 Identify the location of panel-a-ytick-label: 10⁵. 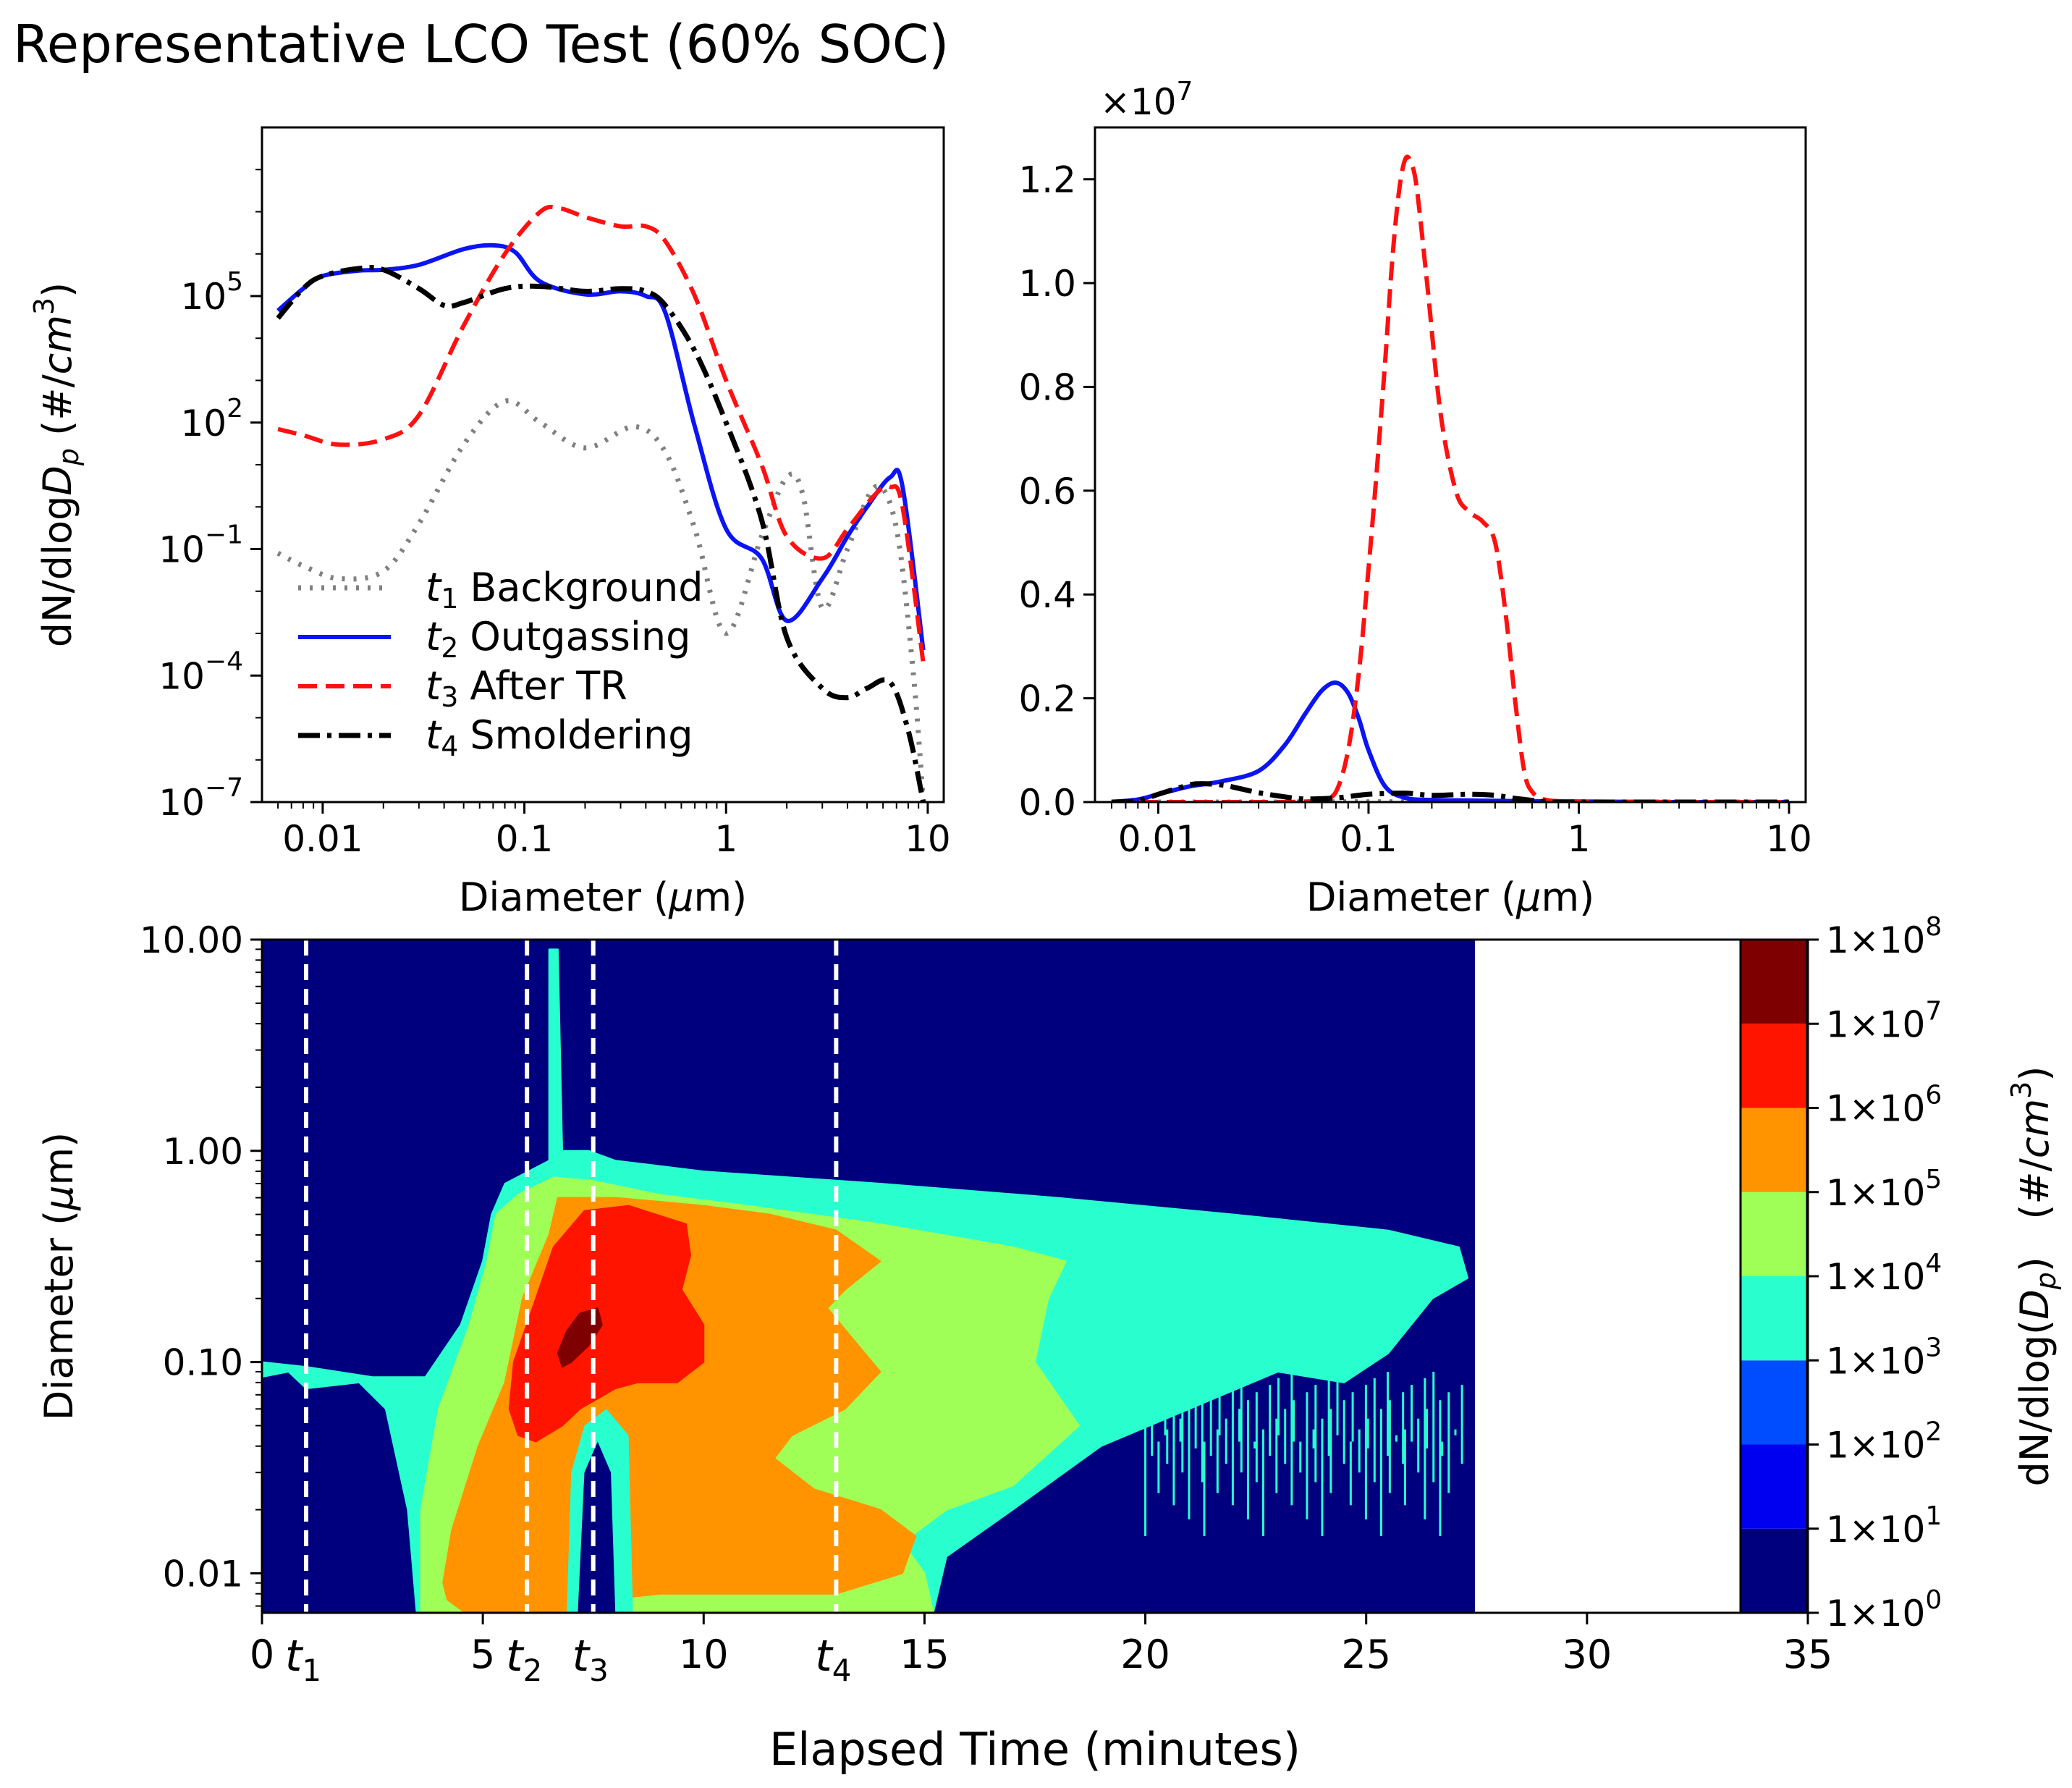
(211, 292).